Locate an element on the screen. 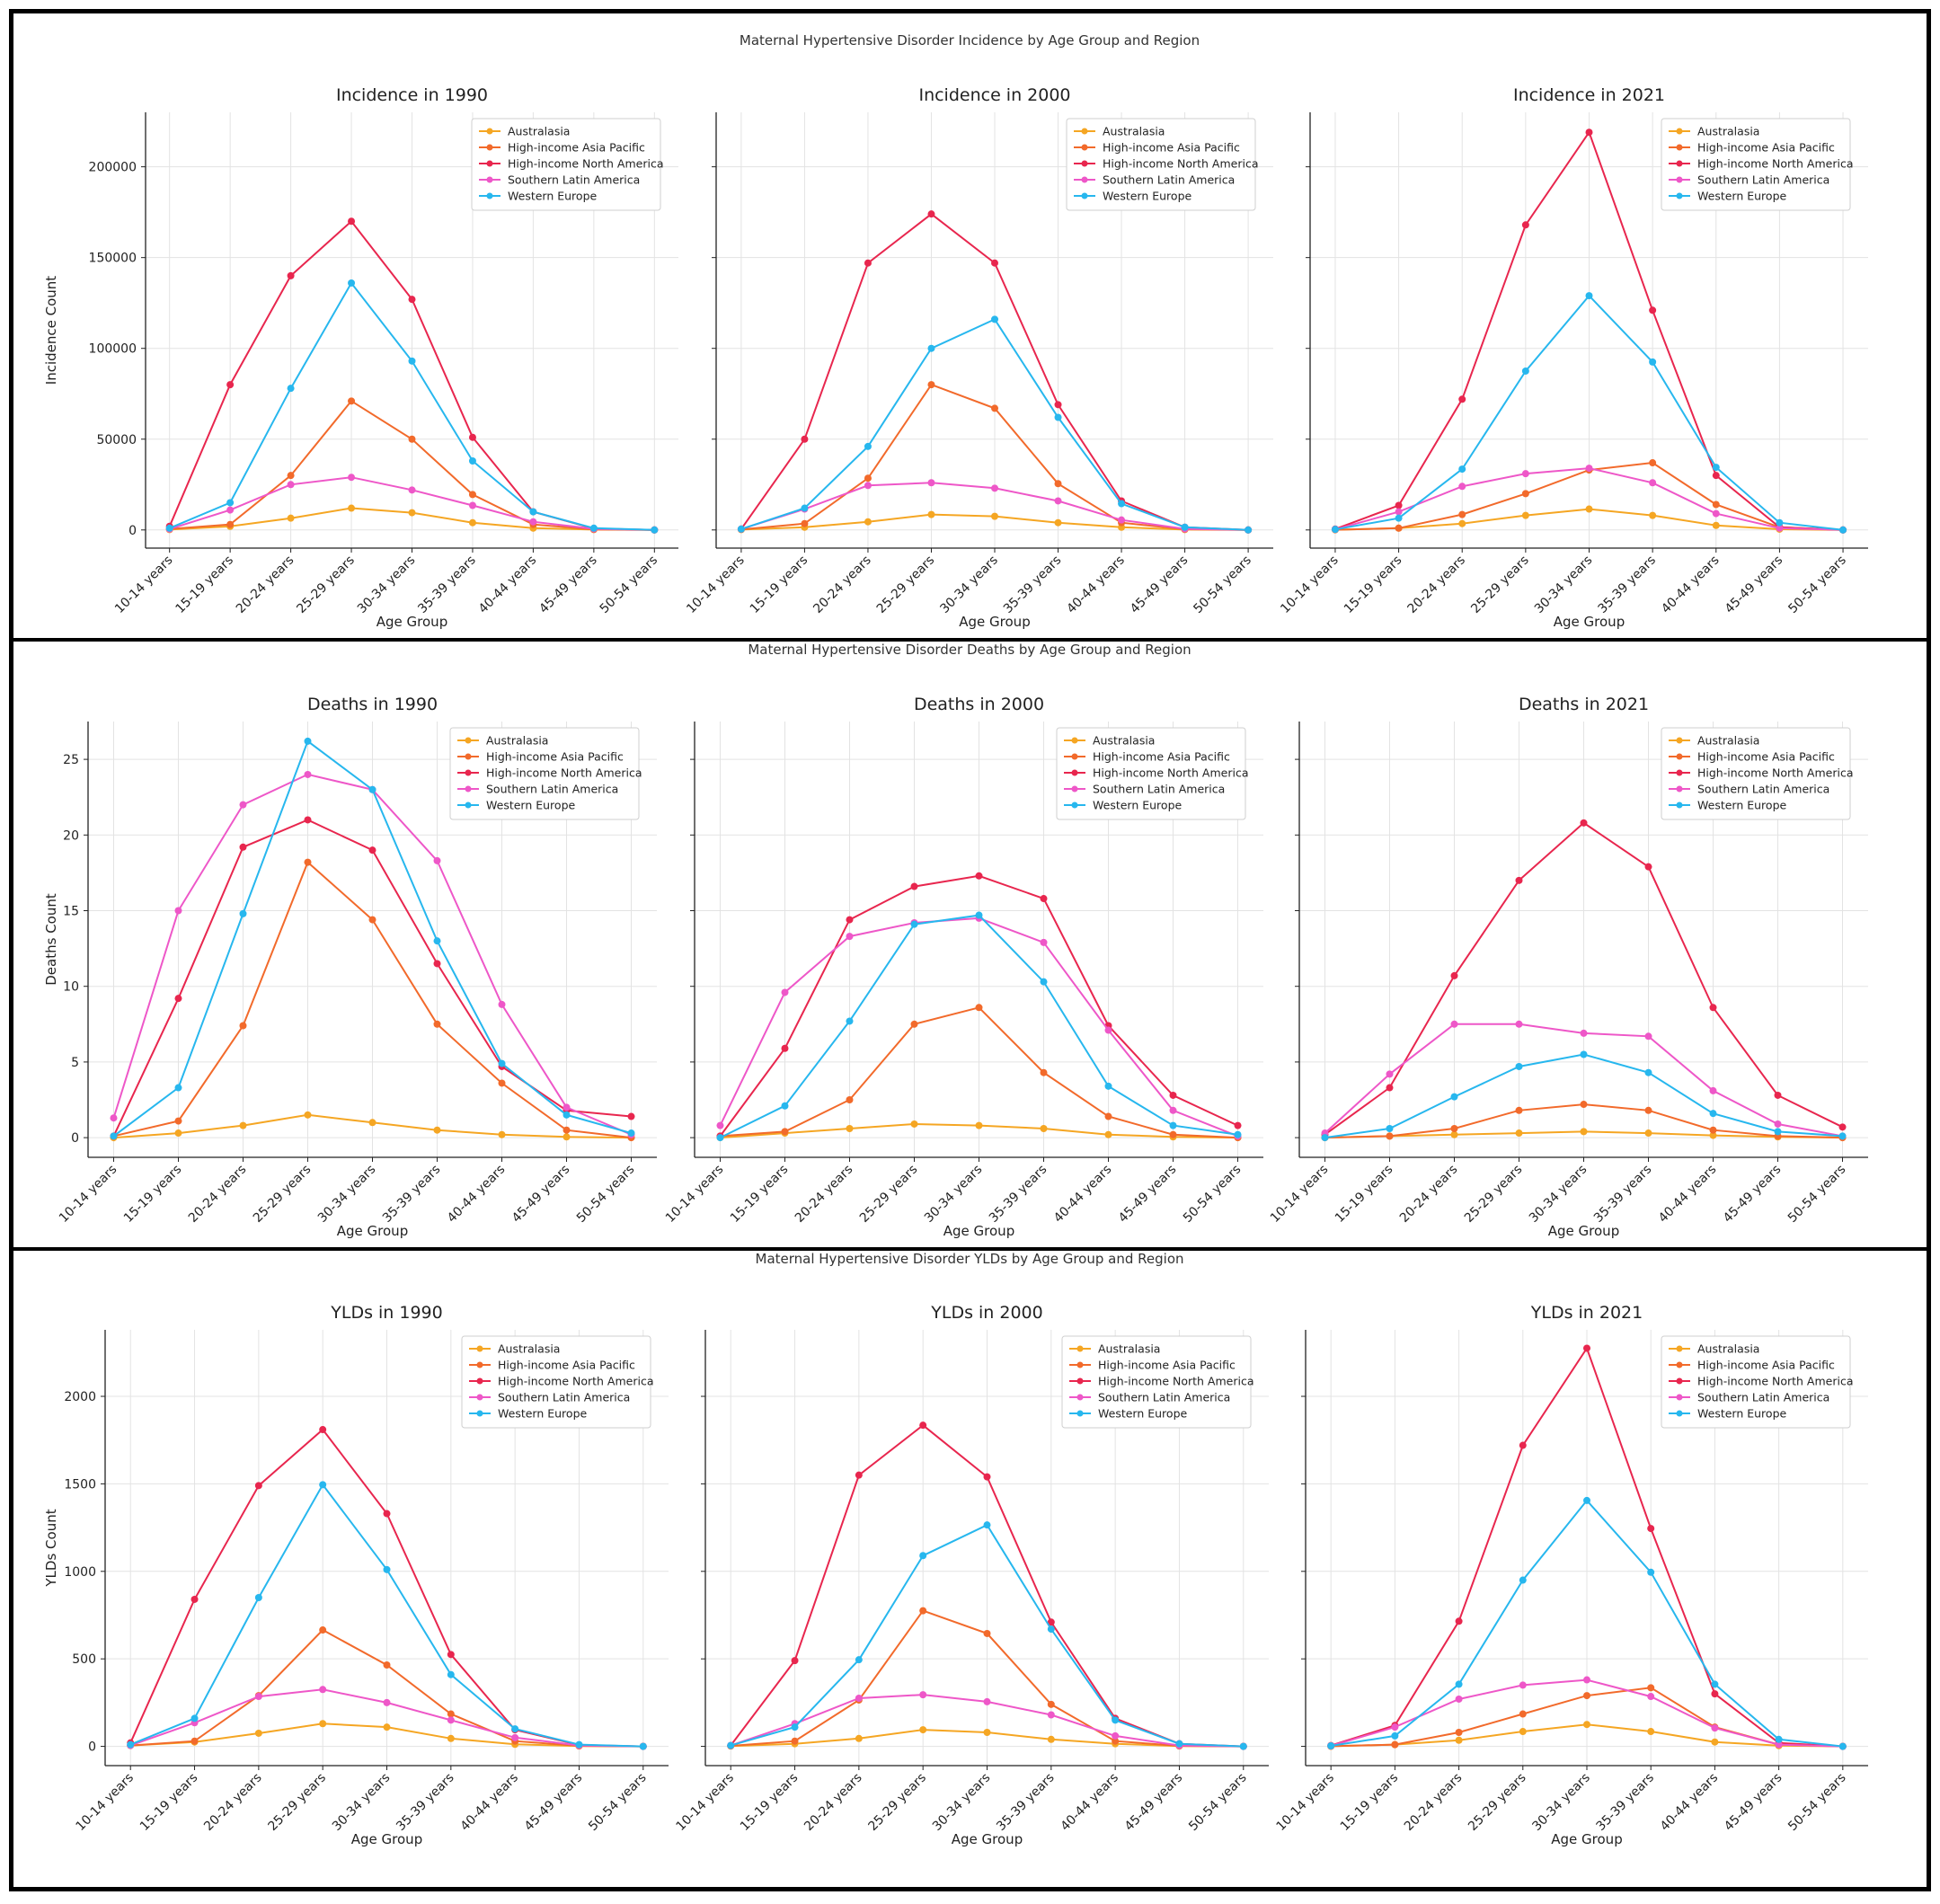 The height and width of the screenshot is (1904, 1940). panel-title: Deaths in 2021 is located at coordinates (1584, 704).